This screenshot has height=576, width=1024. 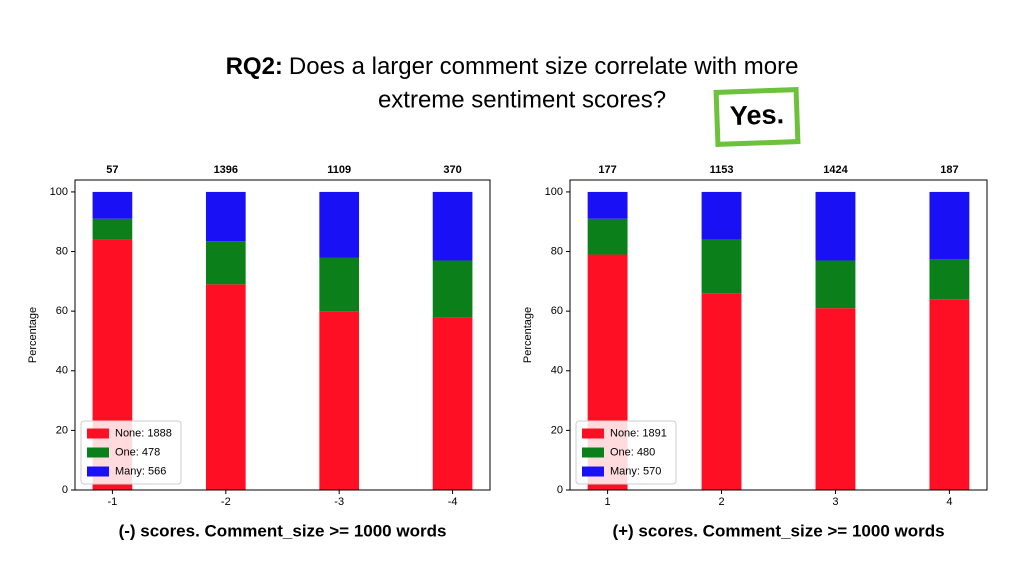 I want to click on x-tick-label: -4, so click(x=453, y=502).